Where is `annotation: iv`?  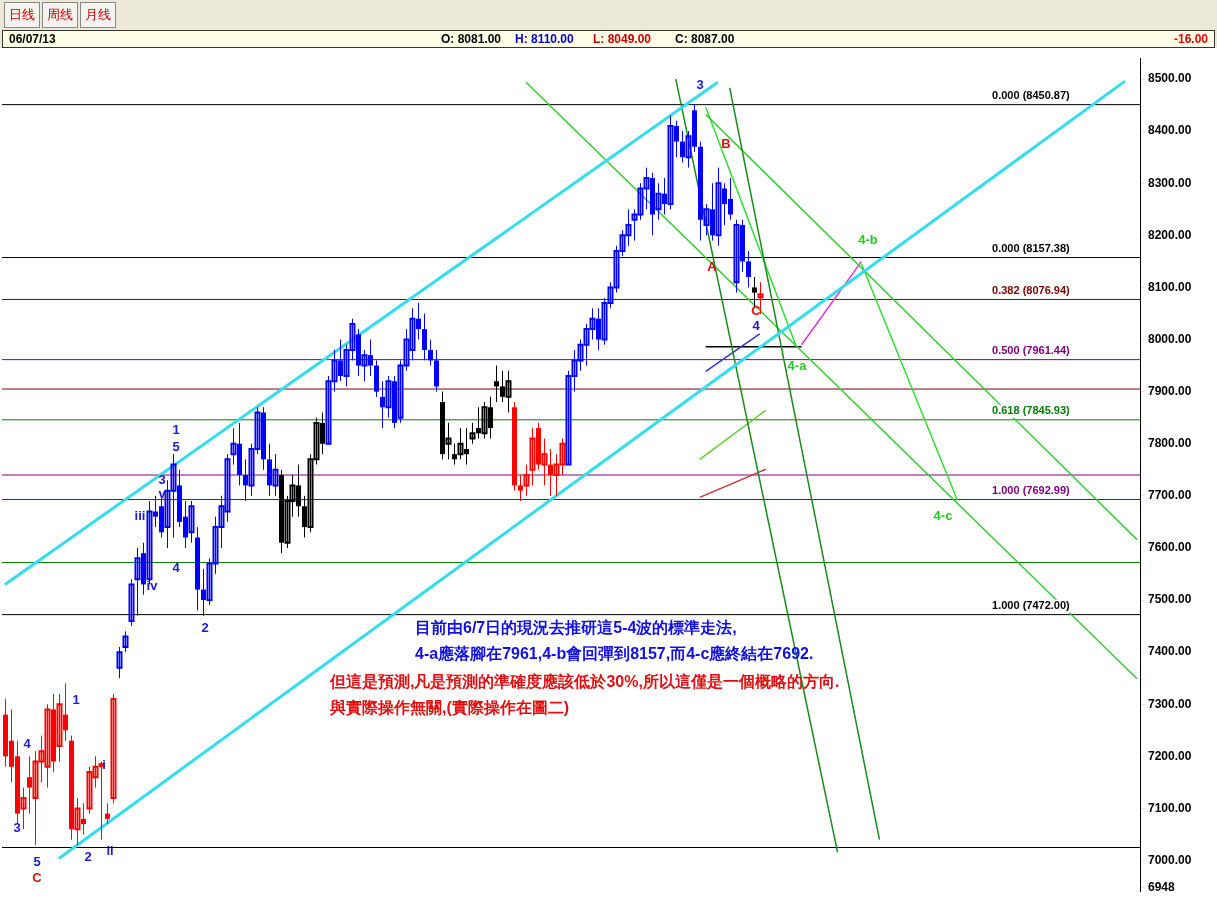 annotation: iv is located at coordinates (152, 585).